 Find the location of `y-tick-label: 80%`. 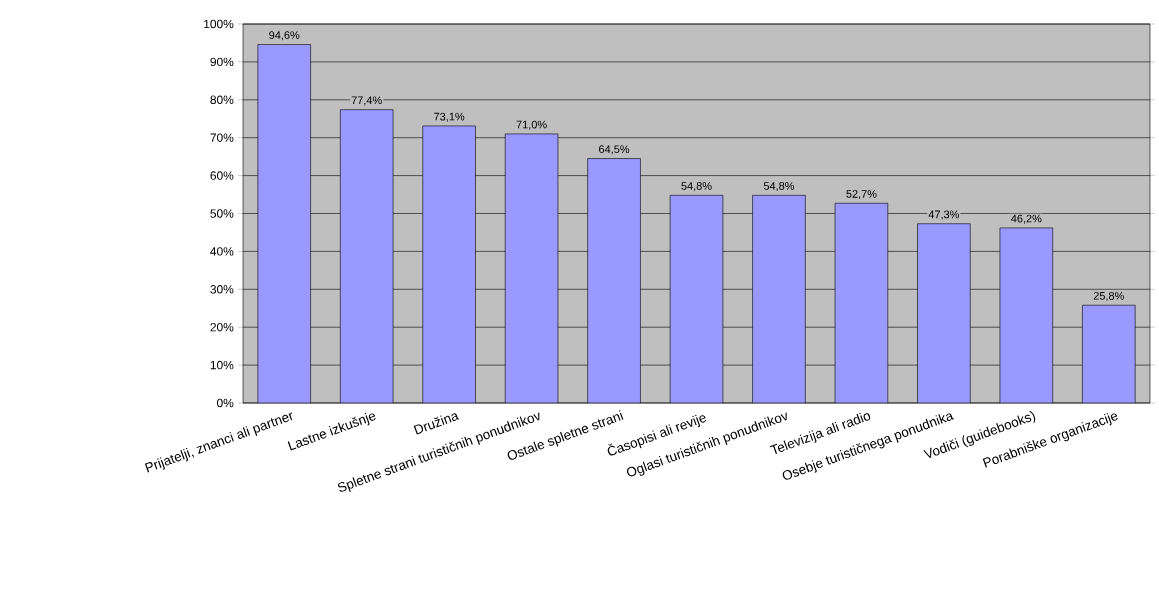

y-tick-label: 80% is located at coordinates (222, 100).